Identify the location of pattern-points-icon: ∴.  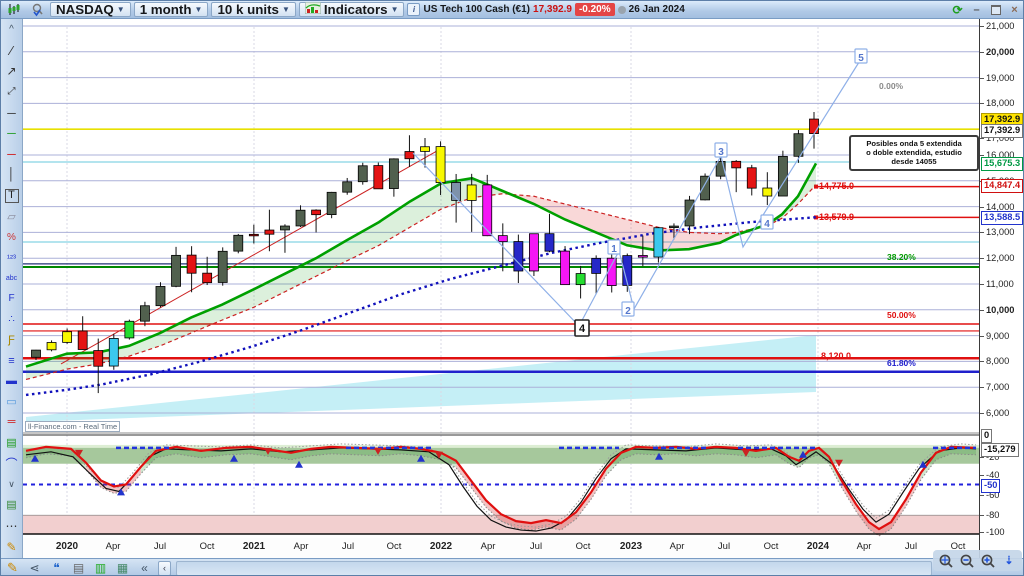
(11, 320).